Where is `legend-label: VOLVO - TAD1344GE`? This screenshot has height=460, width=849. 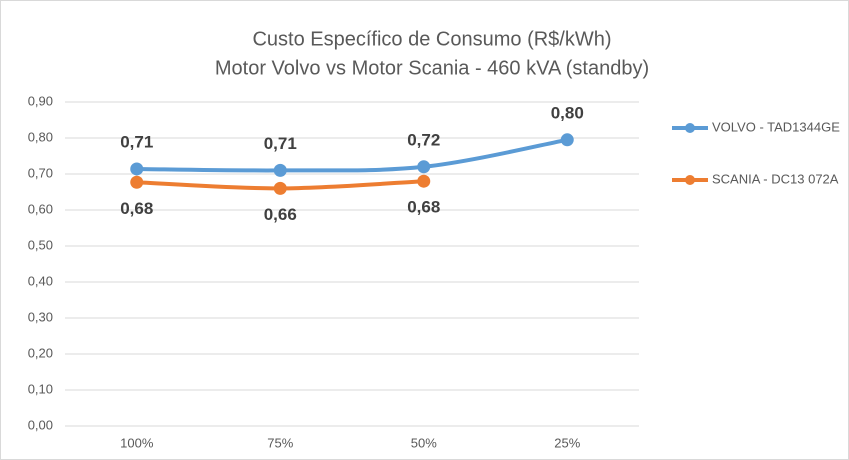 legend-label: VOLVO - TAD1344GE is located at coordinates (776, 126).